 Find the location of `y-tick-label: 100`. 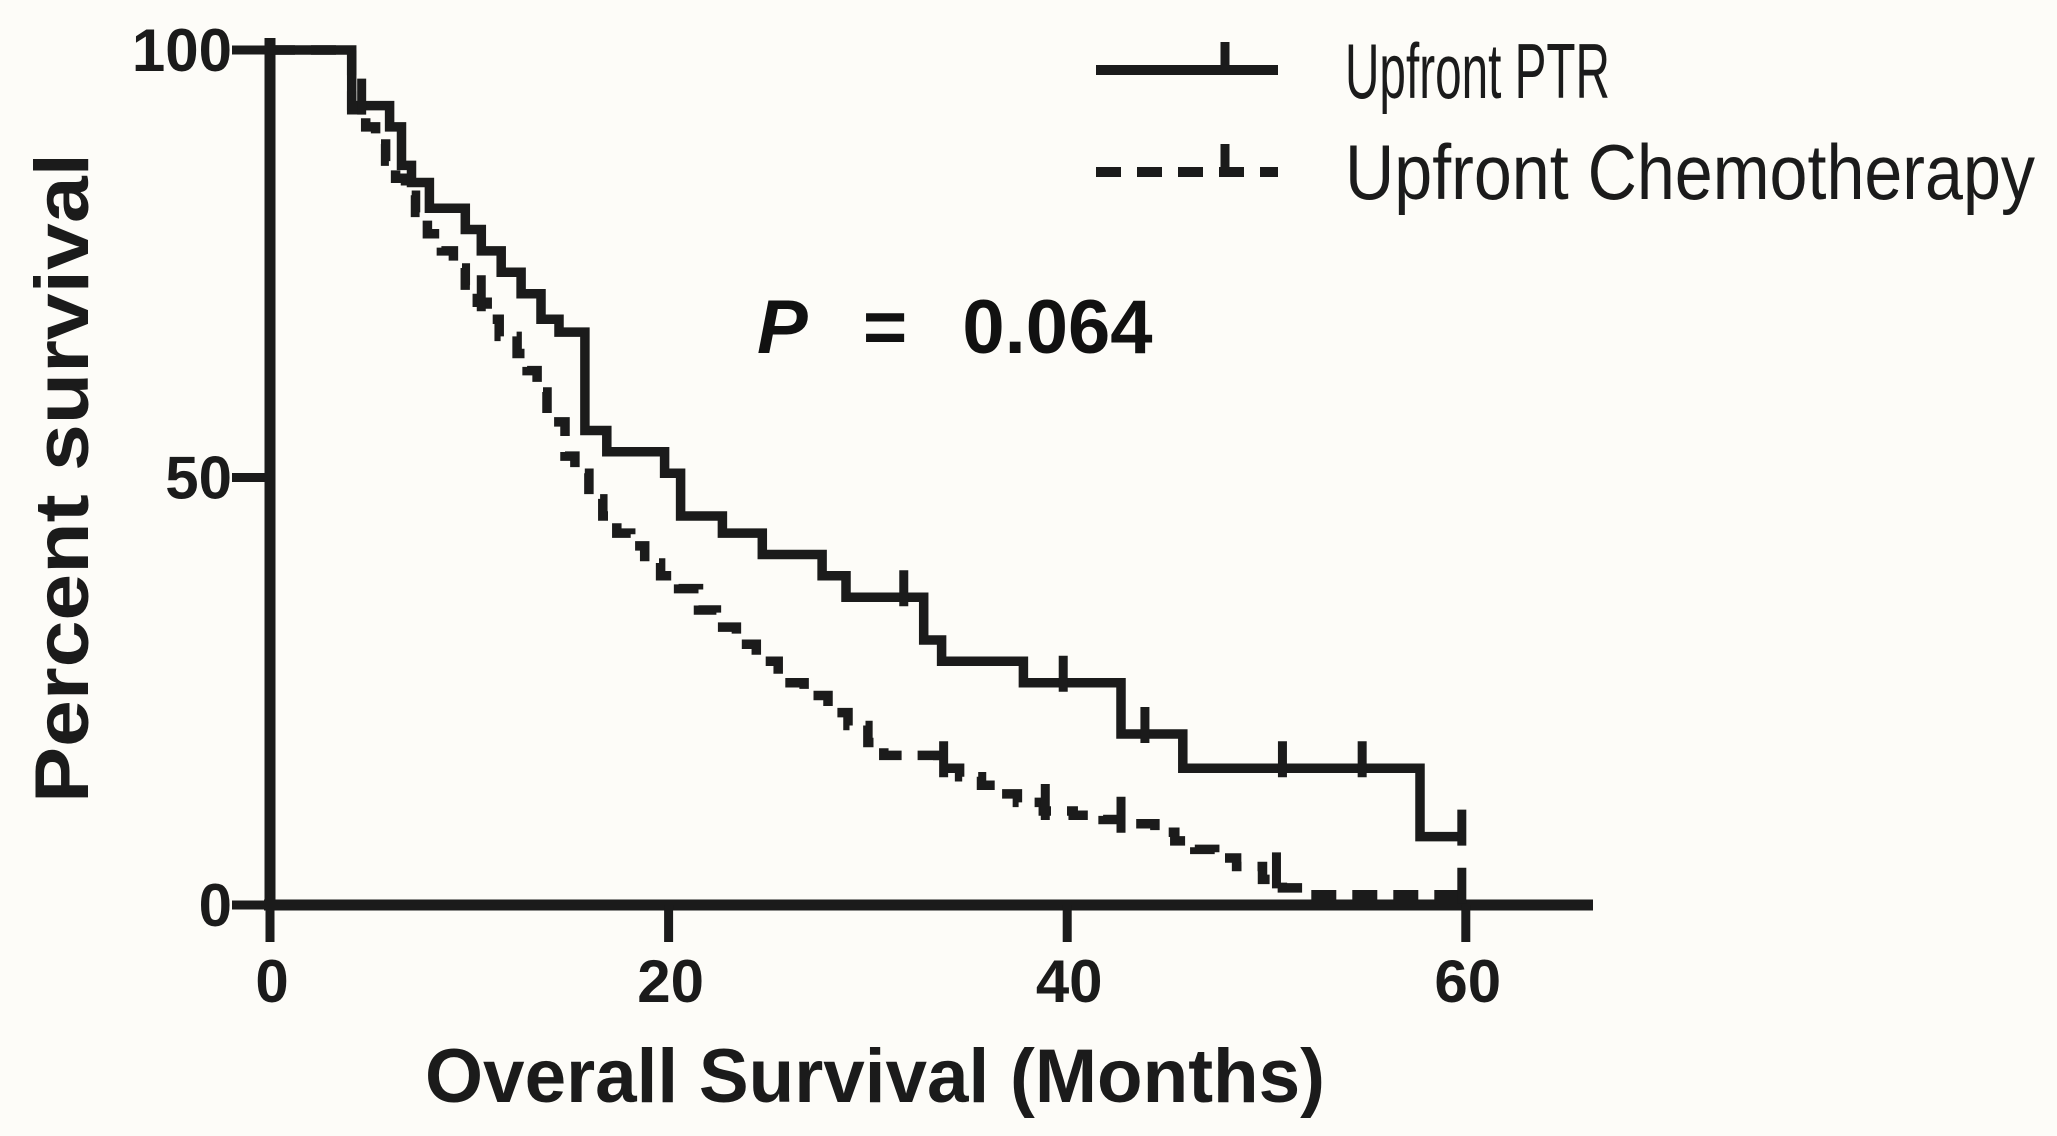

y-tick-label: 100 is located at coordinates (182, 50).